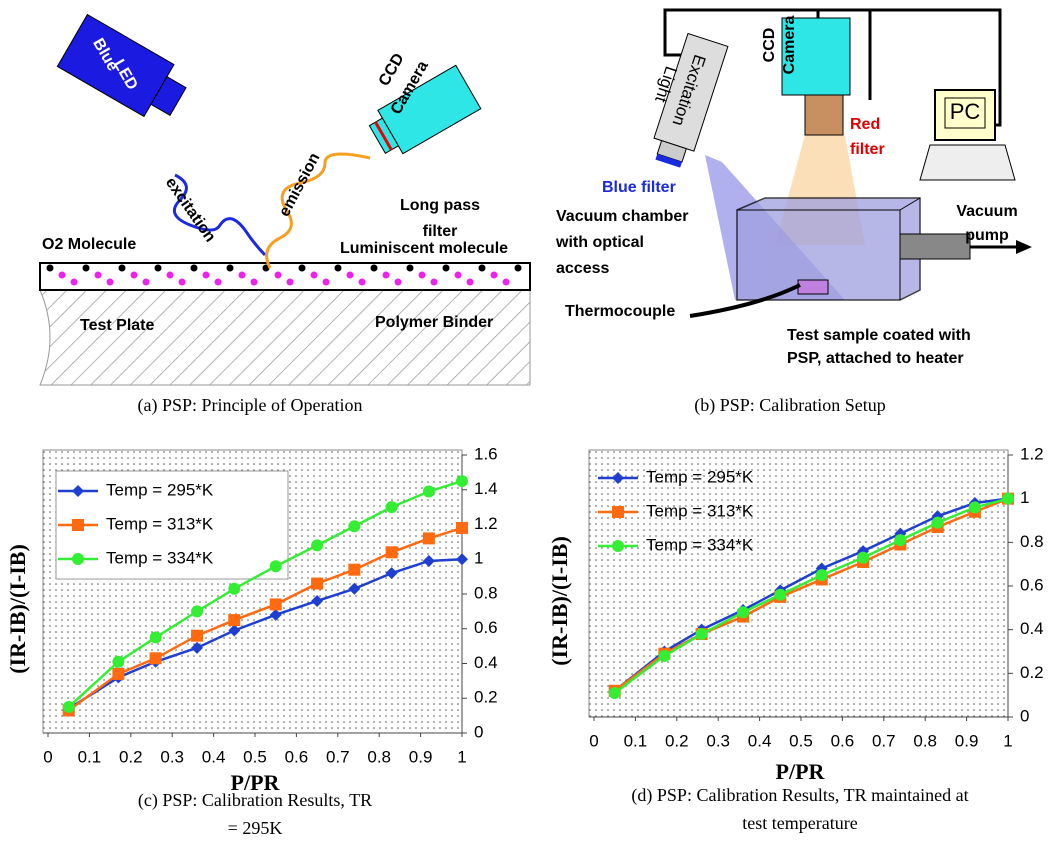 The height and width of the screenshot is (853, 1055). I want to click on x-tick-label: 0.2, so click(677, 740).